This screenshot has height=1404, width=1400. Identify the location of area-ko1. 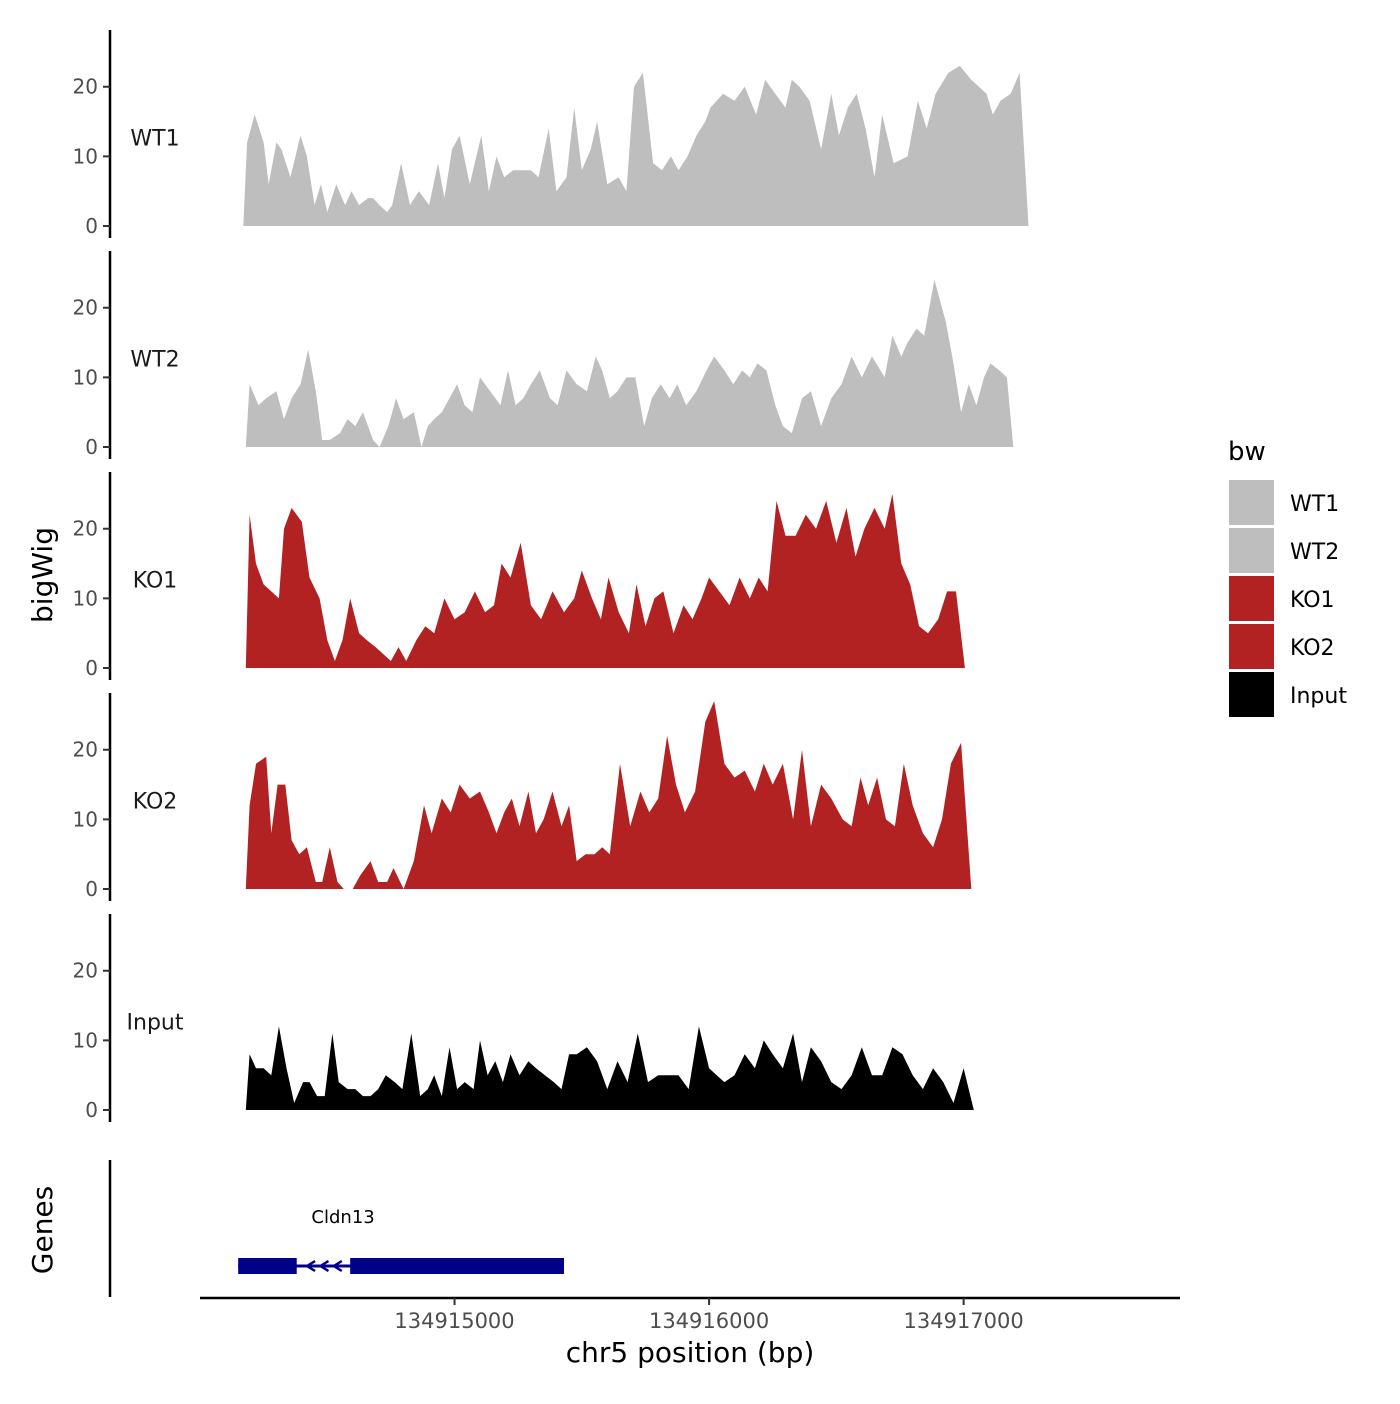
(661, 580).